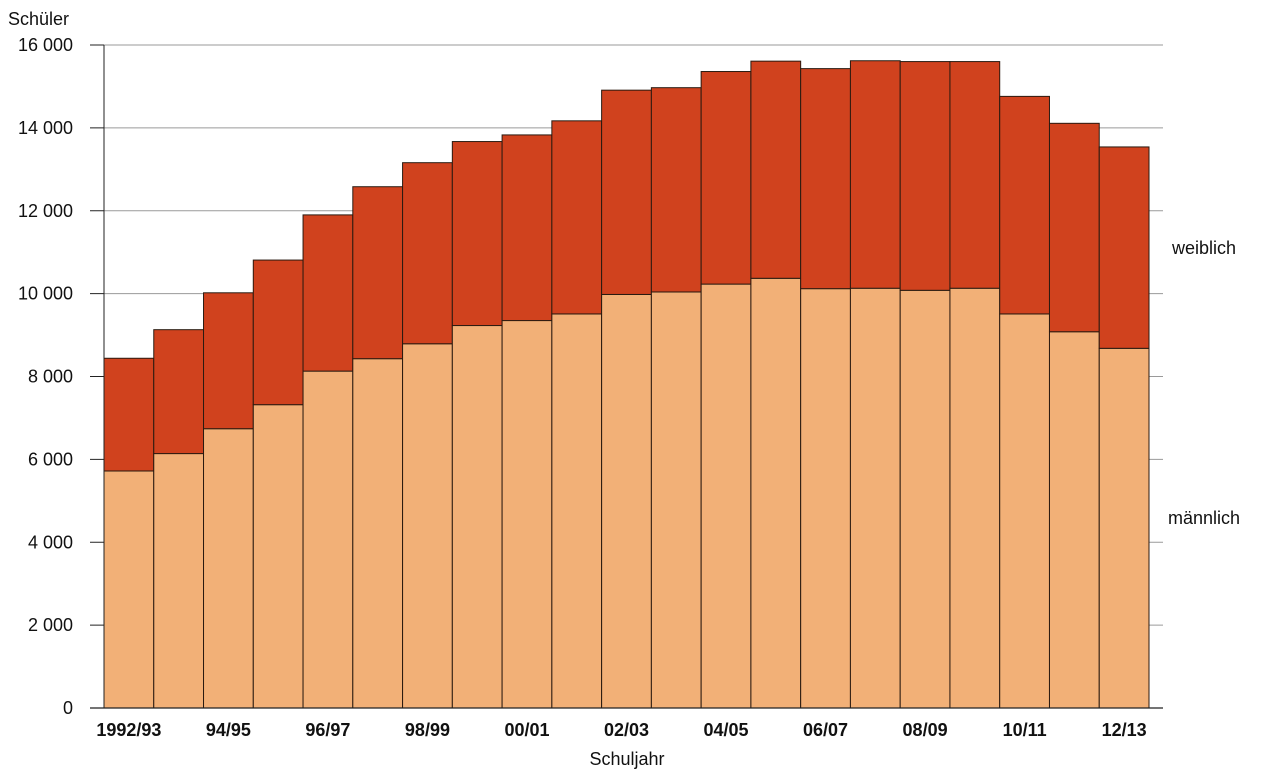  What do you see at coordinates (38, 19) in the screenshot?
I see `y-axis-label: Schüler` at bounding box center [38, 19].